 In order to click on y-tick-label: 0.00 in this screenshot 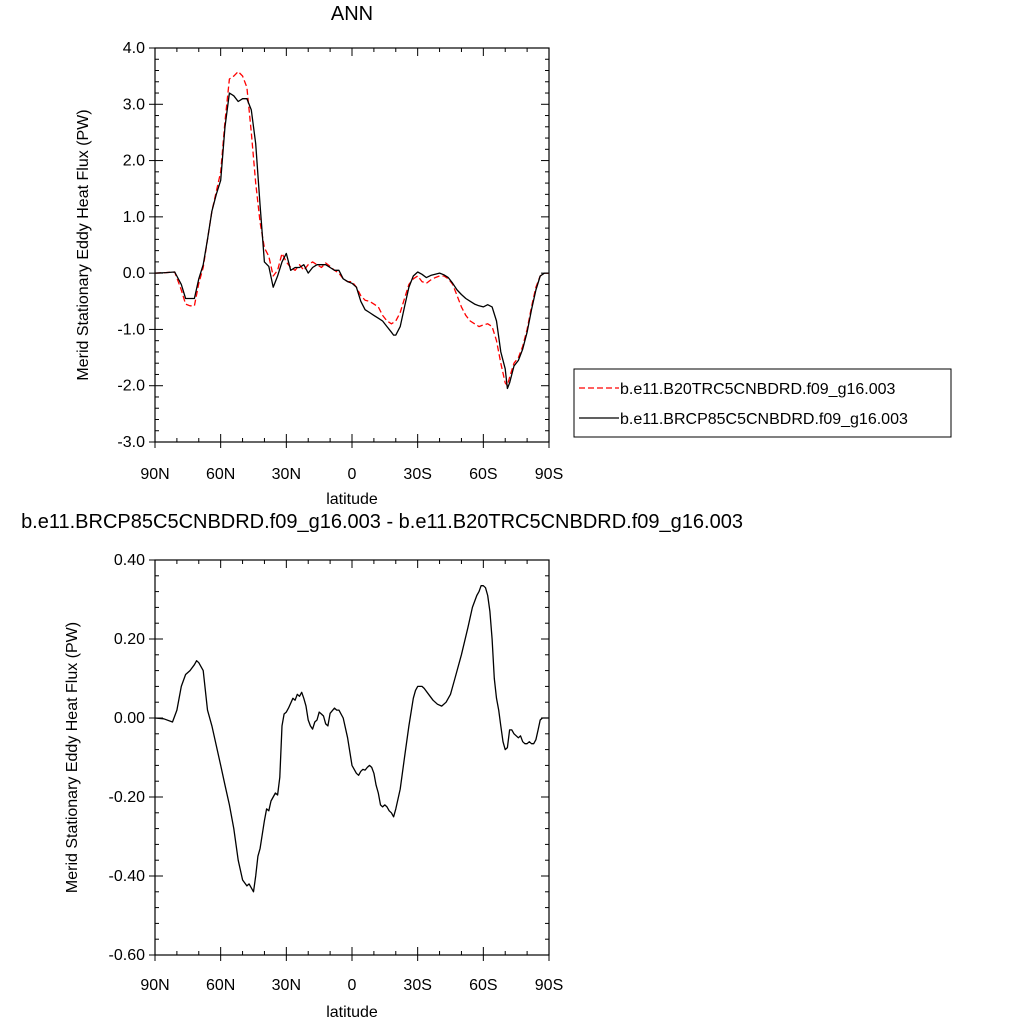, I will do `click(129, 718)`.